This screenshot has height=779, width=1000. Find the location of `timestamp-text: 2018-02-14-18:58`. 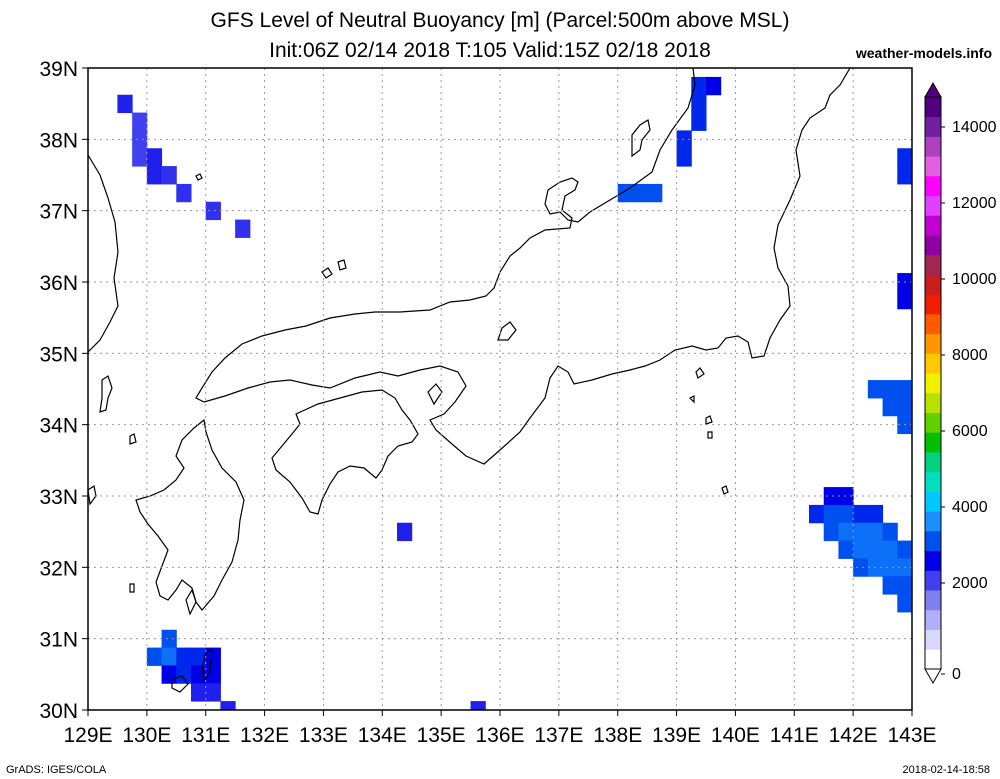

timestamp-text: 2018-02-14-18:58 is located at coordinates (946, 770).